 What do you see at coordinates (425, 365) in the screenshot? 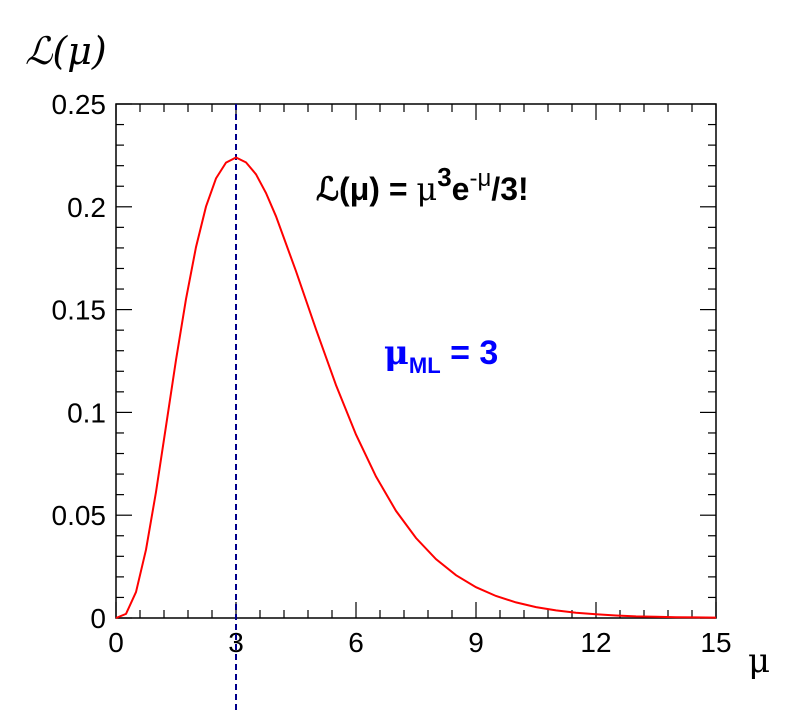
I see `ml-subscript: ML` at bounding box center [425, 365].